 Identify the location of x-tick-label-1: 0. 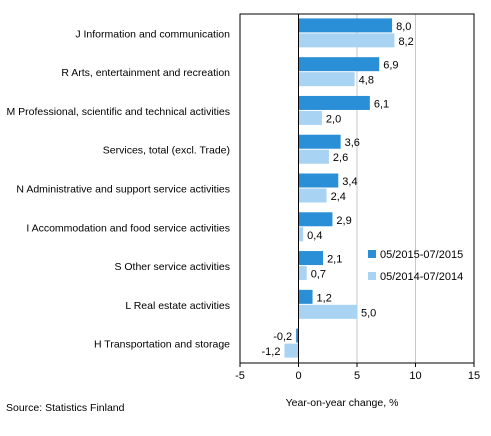
(298, 376).